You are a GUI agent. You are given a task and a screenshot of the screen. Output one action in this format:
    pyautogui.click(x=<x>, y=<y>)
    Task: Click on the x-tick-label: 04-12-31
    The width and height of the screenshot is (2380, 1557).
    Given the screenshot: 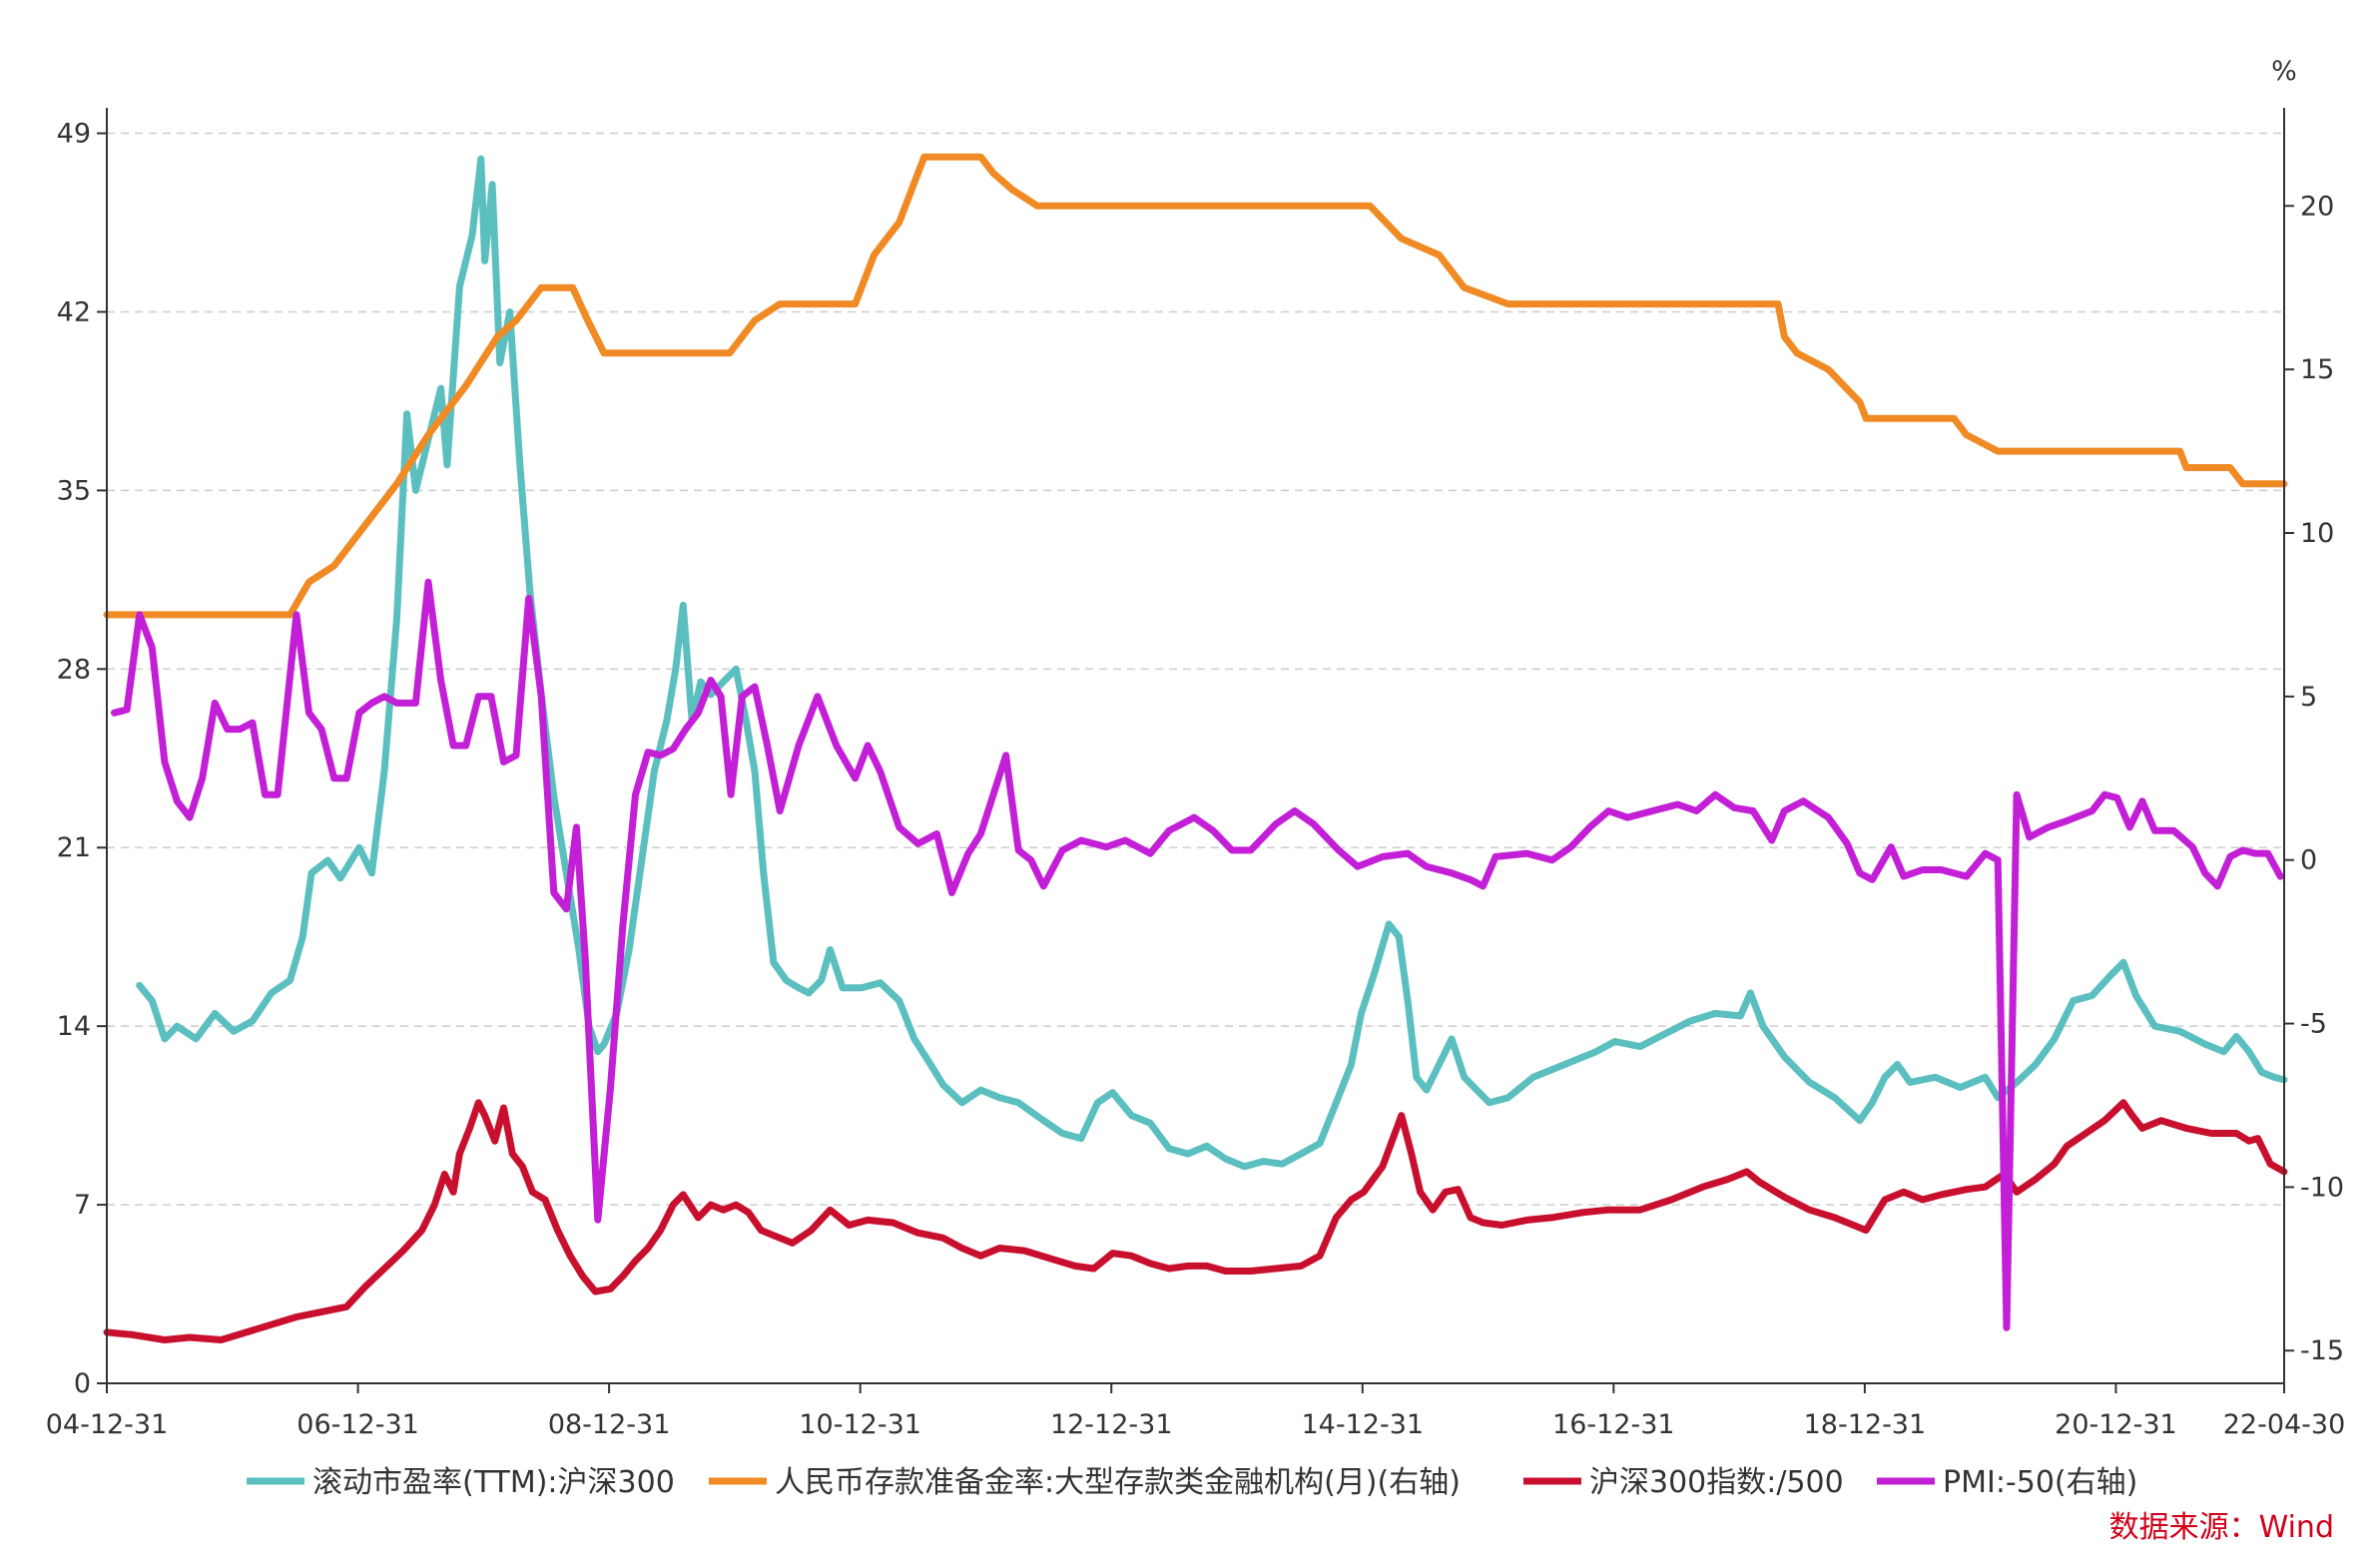 What is the action you would take?
    pyautogui.click(x=107, y=1424)
    